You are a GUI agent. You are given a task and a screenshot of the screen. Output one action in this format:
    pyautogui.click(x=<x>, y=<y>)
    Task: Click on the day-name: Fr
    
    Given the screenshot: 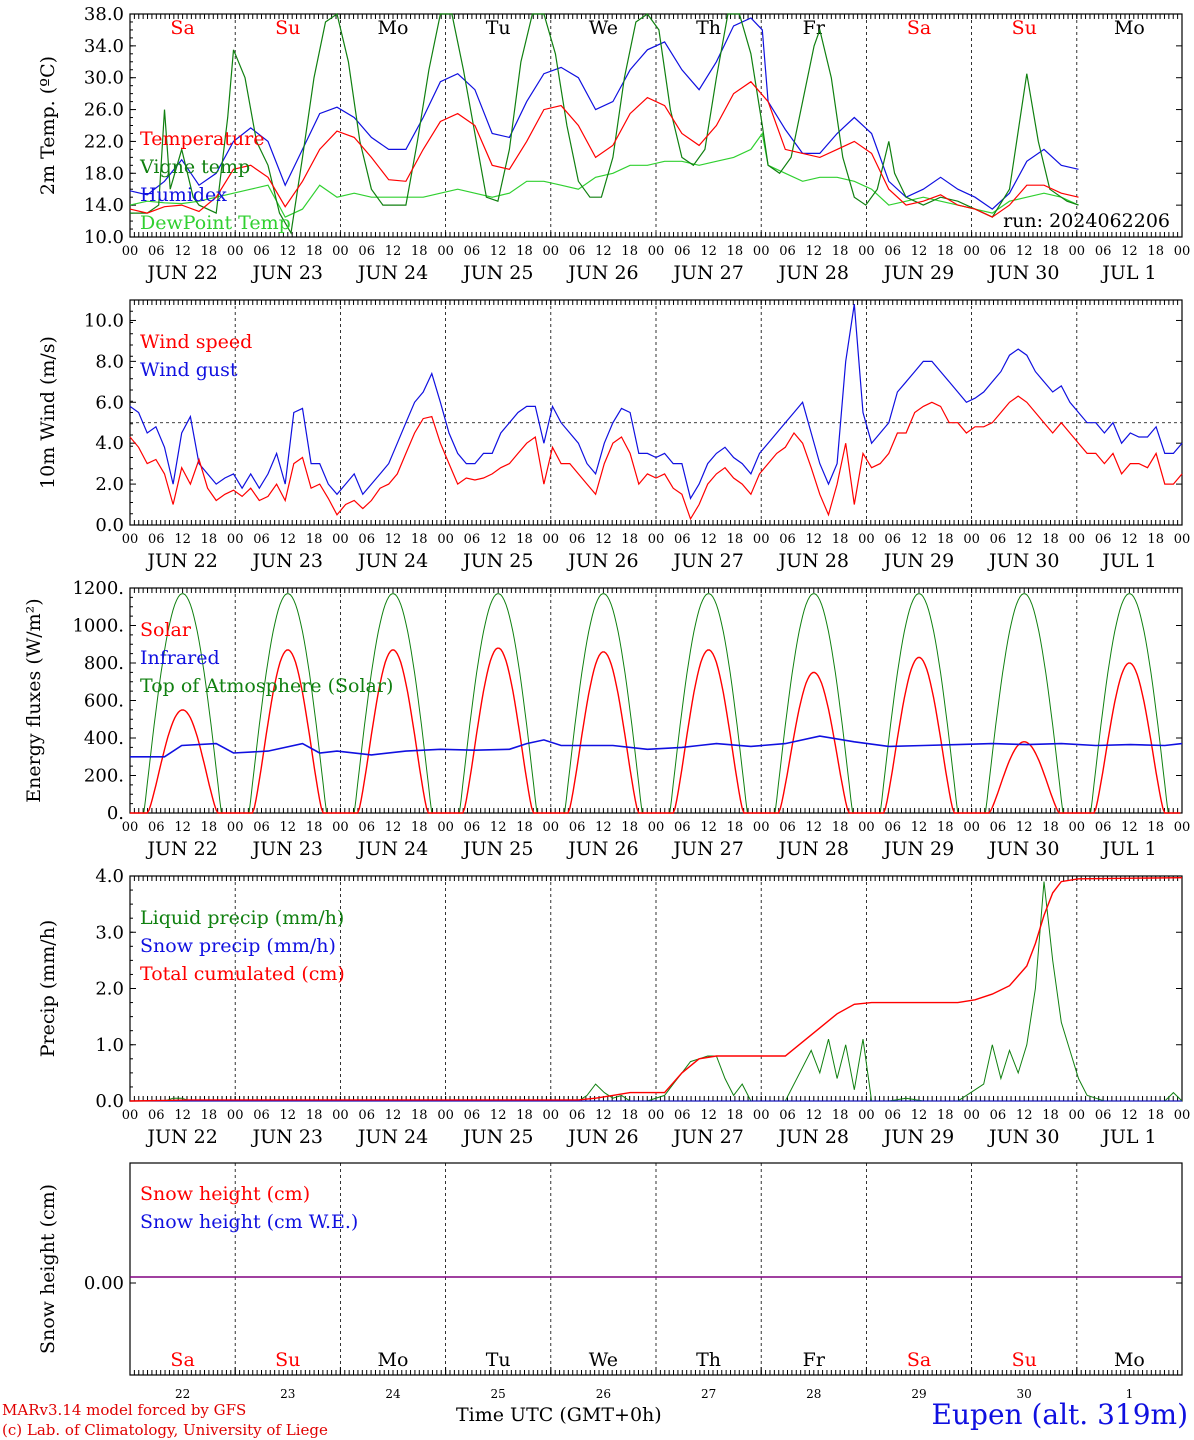 What is the action you would take?
    pyautogui.click(x=814, y=1360)
    